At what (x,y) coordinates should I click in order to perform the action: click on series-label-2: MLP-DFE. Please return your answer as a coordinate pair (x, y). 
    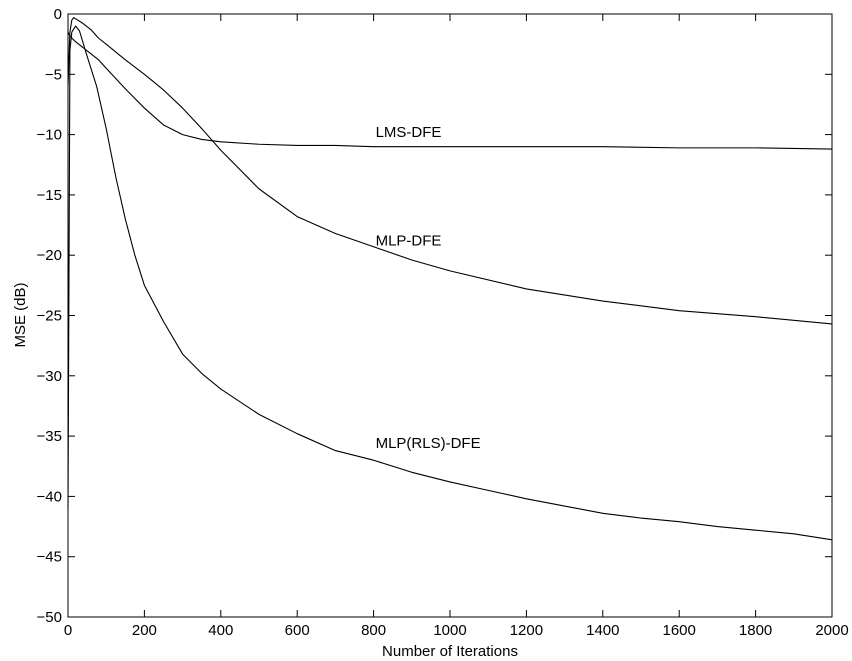
    Looking at the image, I should click on (409, 241).